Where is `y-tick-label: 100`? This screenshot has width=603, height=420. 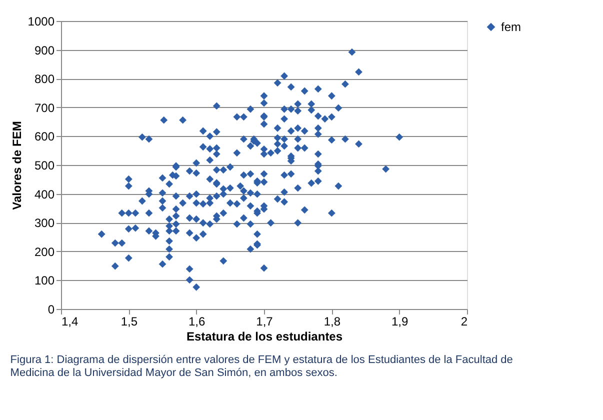
y-tick-label: 100 is located at coordinates (44, 281).